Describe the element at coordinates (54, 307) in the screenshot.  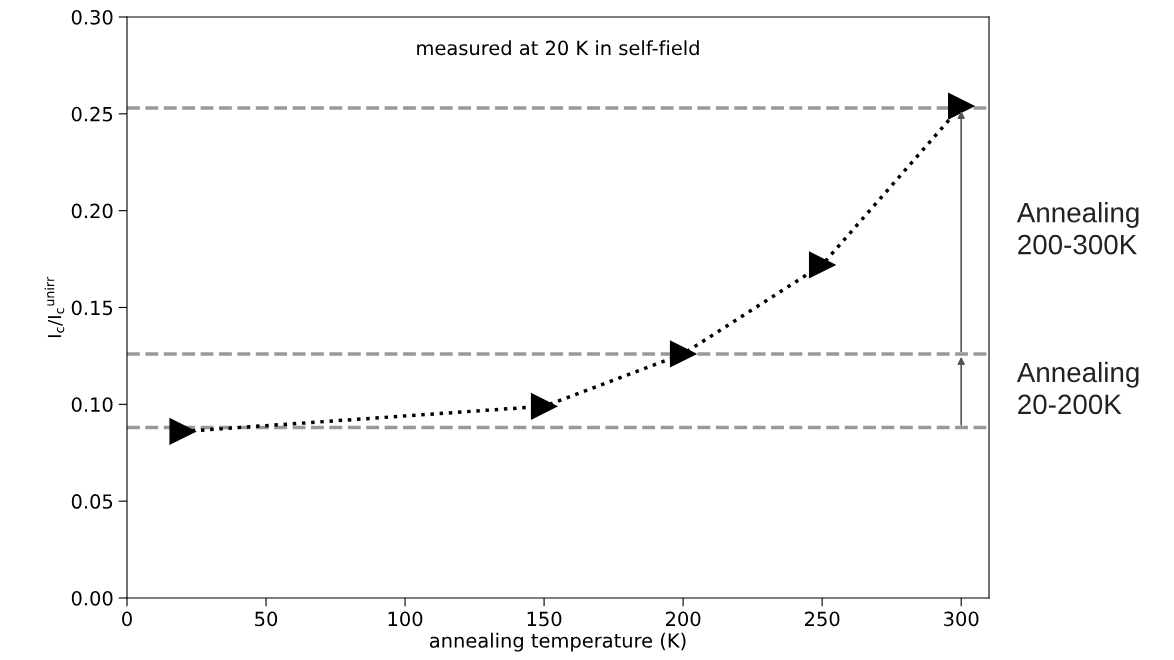
I see `y-axis-title: I$_{c}$/I$_{c}$$^{unirr}$` at that location.